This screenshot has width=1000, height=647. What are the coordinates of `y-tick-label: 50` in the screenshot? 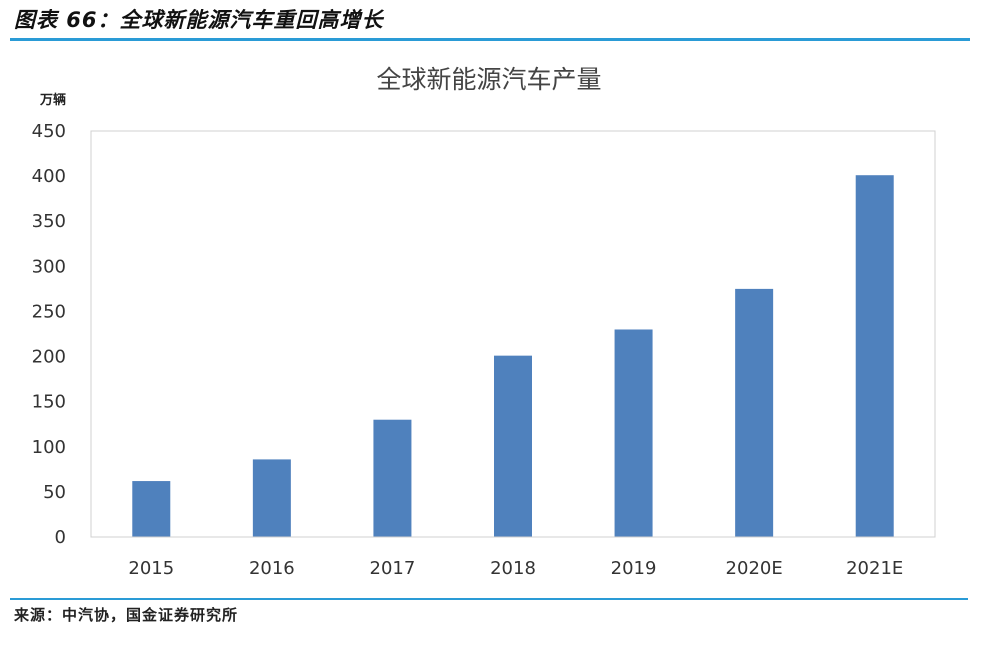 It's located at (54, 492).